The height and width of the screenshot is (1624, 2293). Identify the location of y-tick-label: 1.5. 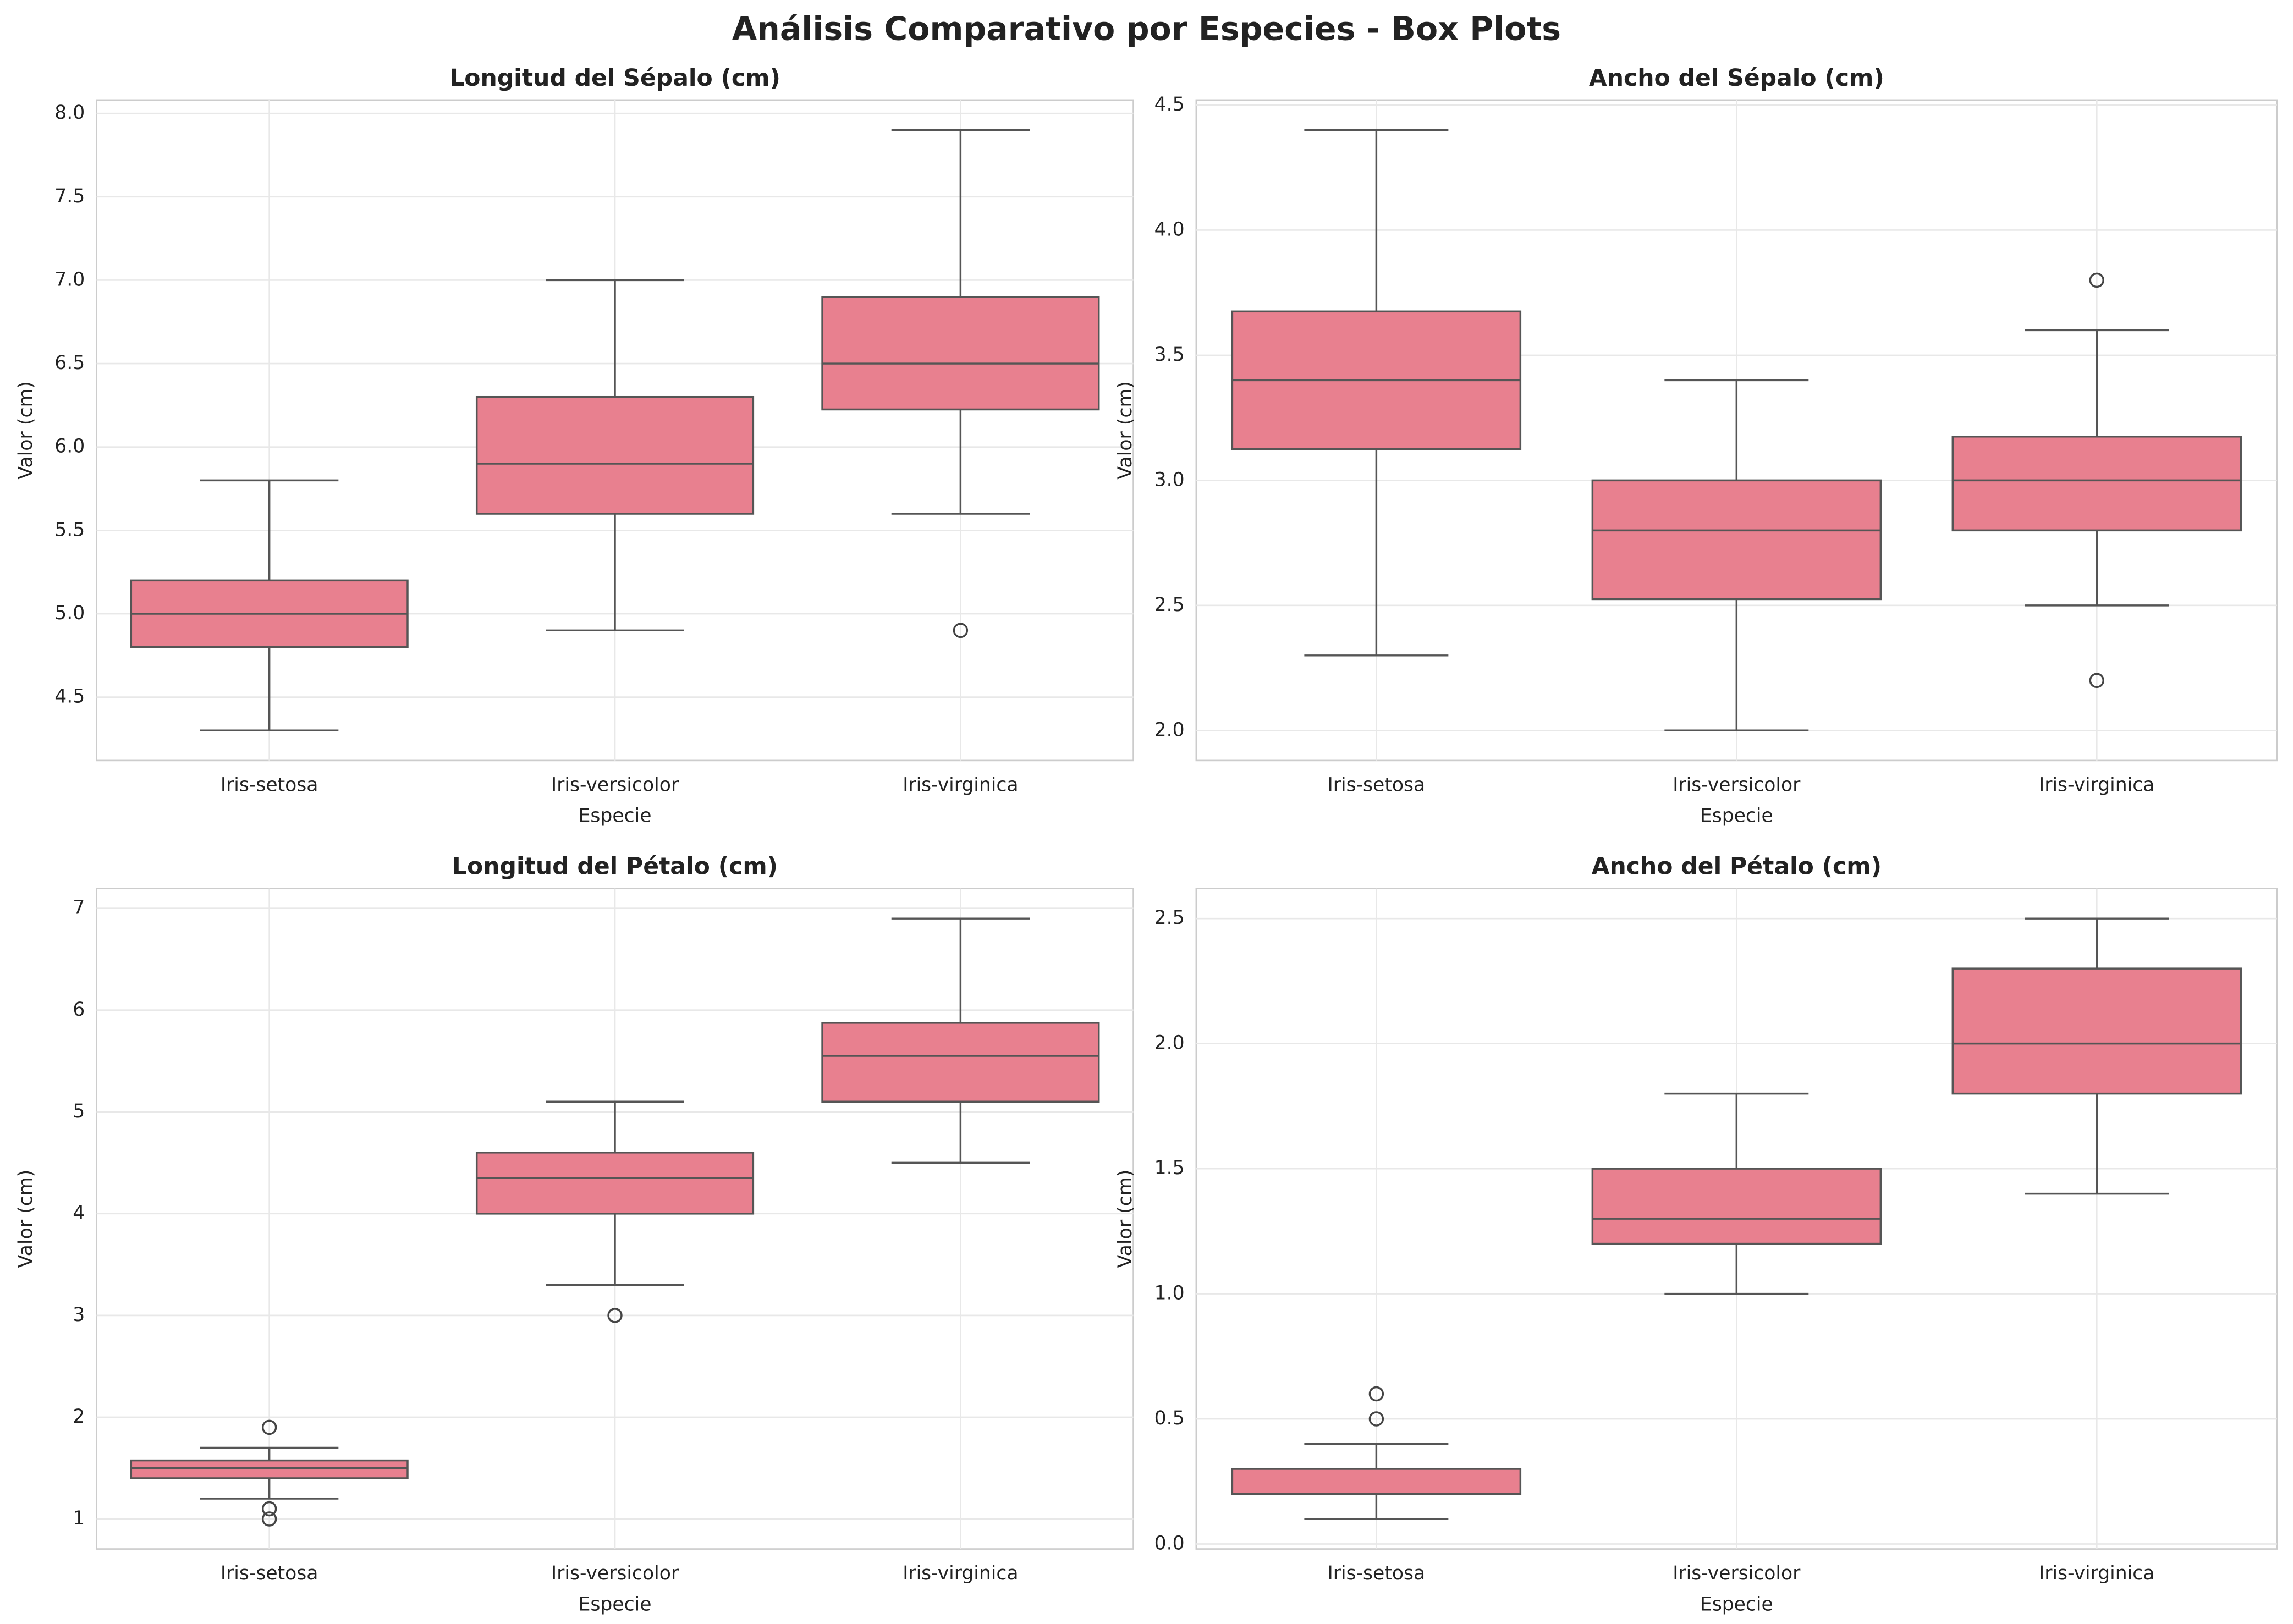
(1169, 1168).